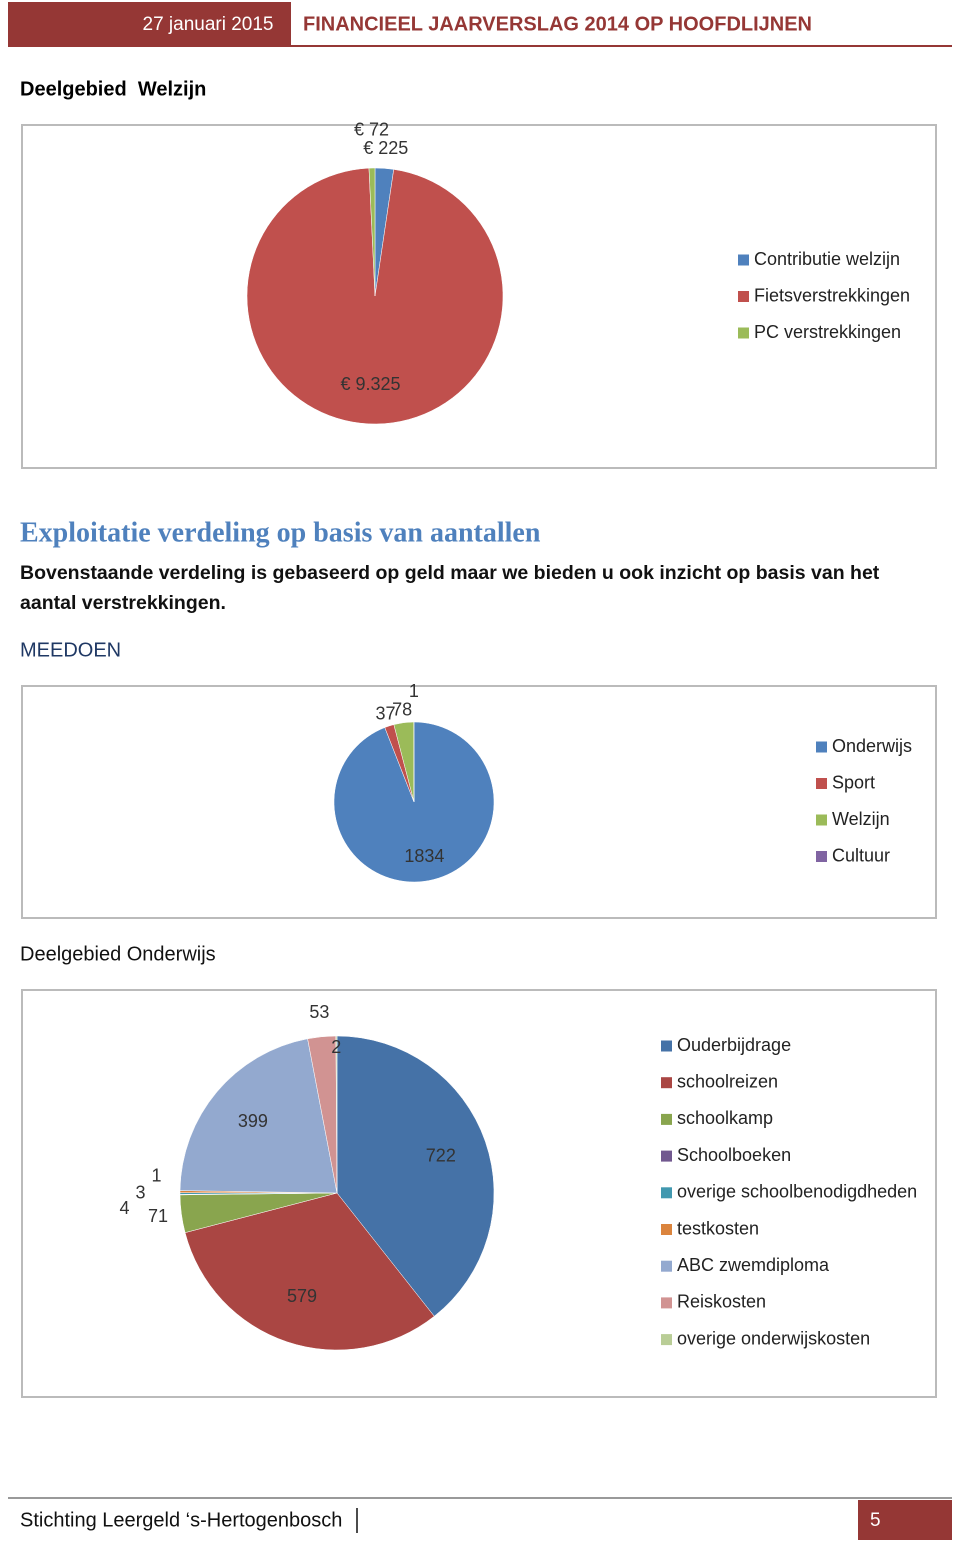 This screenshot has height=1545, width=960. I want to click on legend-label: Schoolboeken, so click(734, 1155).